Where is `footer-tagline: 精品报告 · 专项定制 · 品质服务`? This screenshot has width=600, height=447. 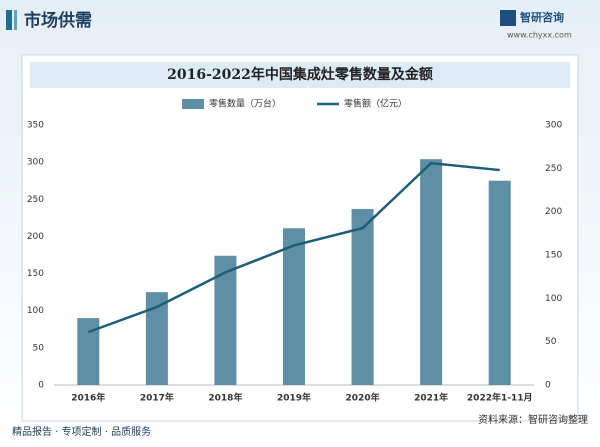
footer-tagline: 精品报告 · 专项定制 · 品质服务 is located at coordinates (81, 431).